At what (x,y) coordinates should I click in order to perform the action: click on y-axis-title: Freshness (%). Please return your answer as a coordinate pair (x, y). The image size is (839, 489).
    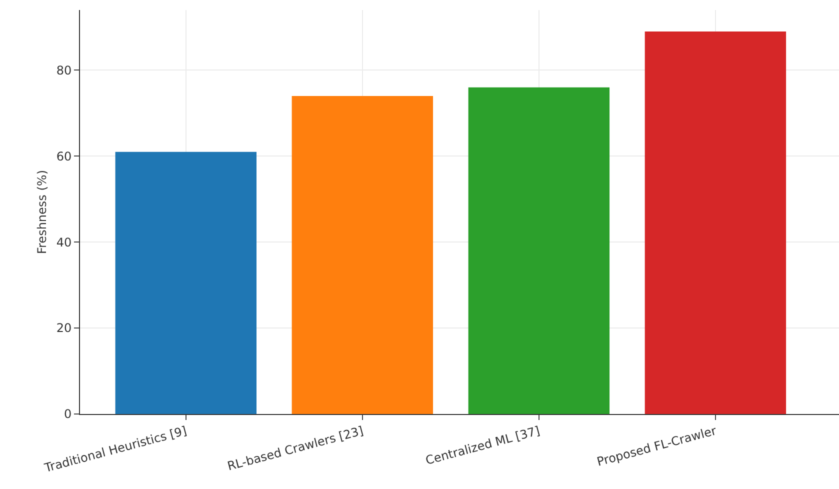
    Looking at the image, I should click on (42, 212).